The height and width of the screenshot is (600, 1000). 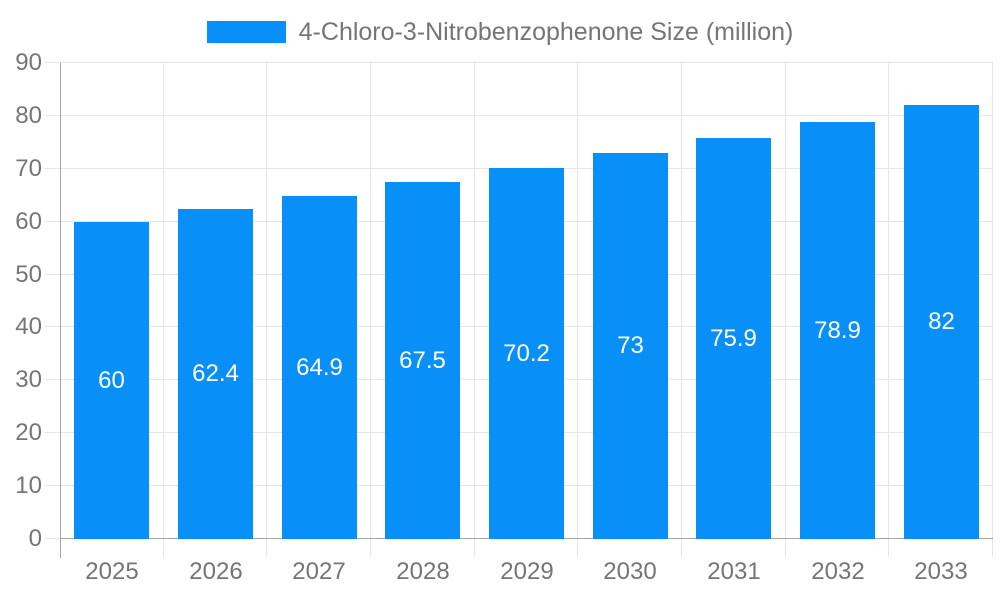 What do you see at coordinates (52, 538) in the screenshot?
I see `y-axis-tick` at bounding box center [52, 538].